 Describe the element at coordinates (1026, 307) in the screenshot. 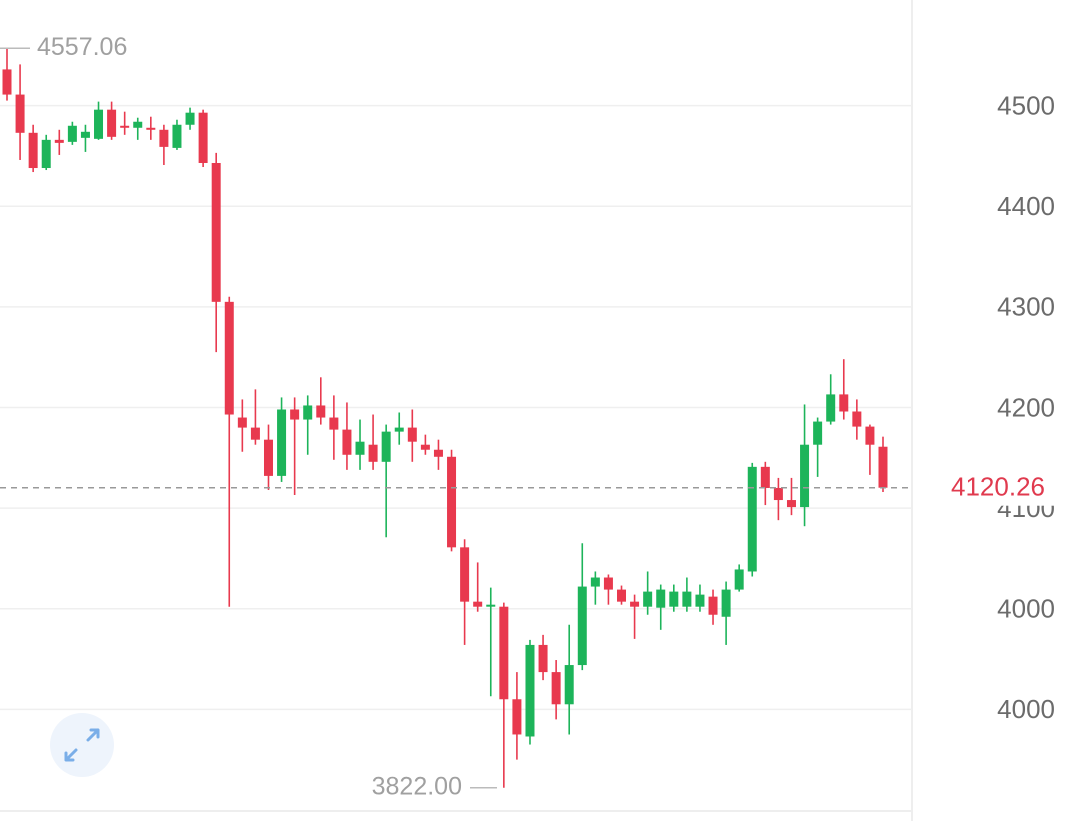

I see `y-tick-label: 4300` at that location.